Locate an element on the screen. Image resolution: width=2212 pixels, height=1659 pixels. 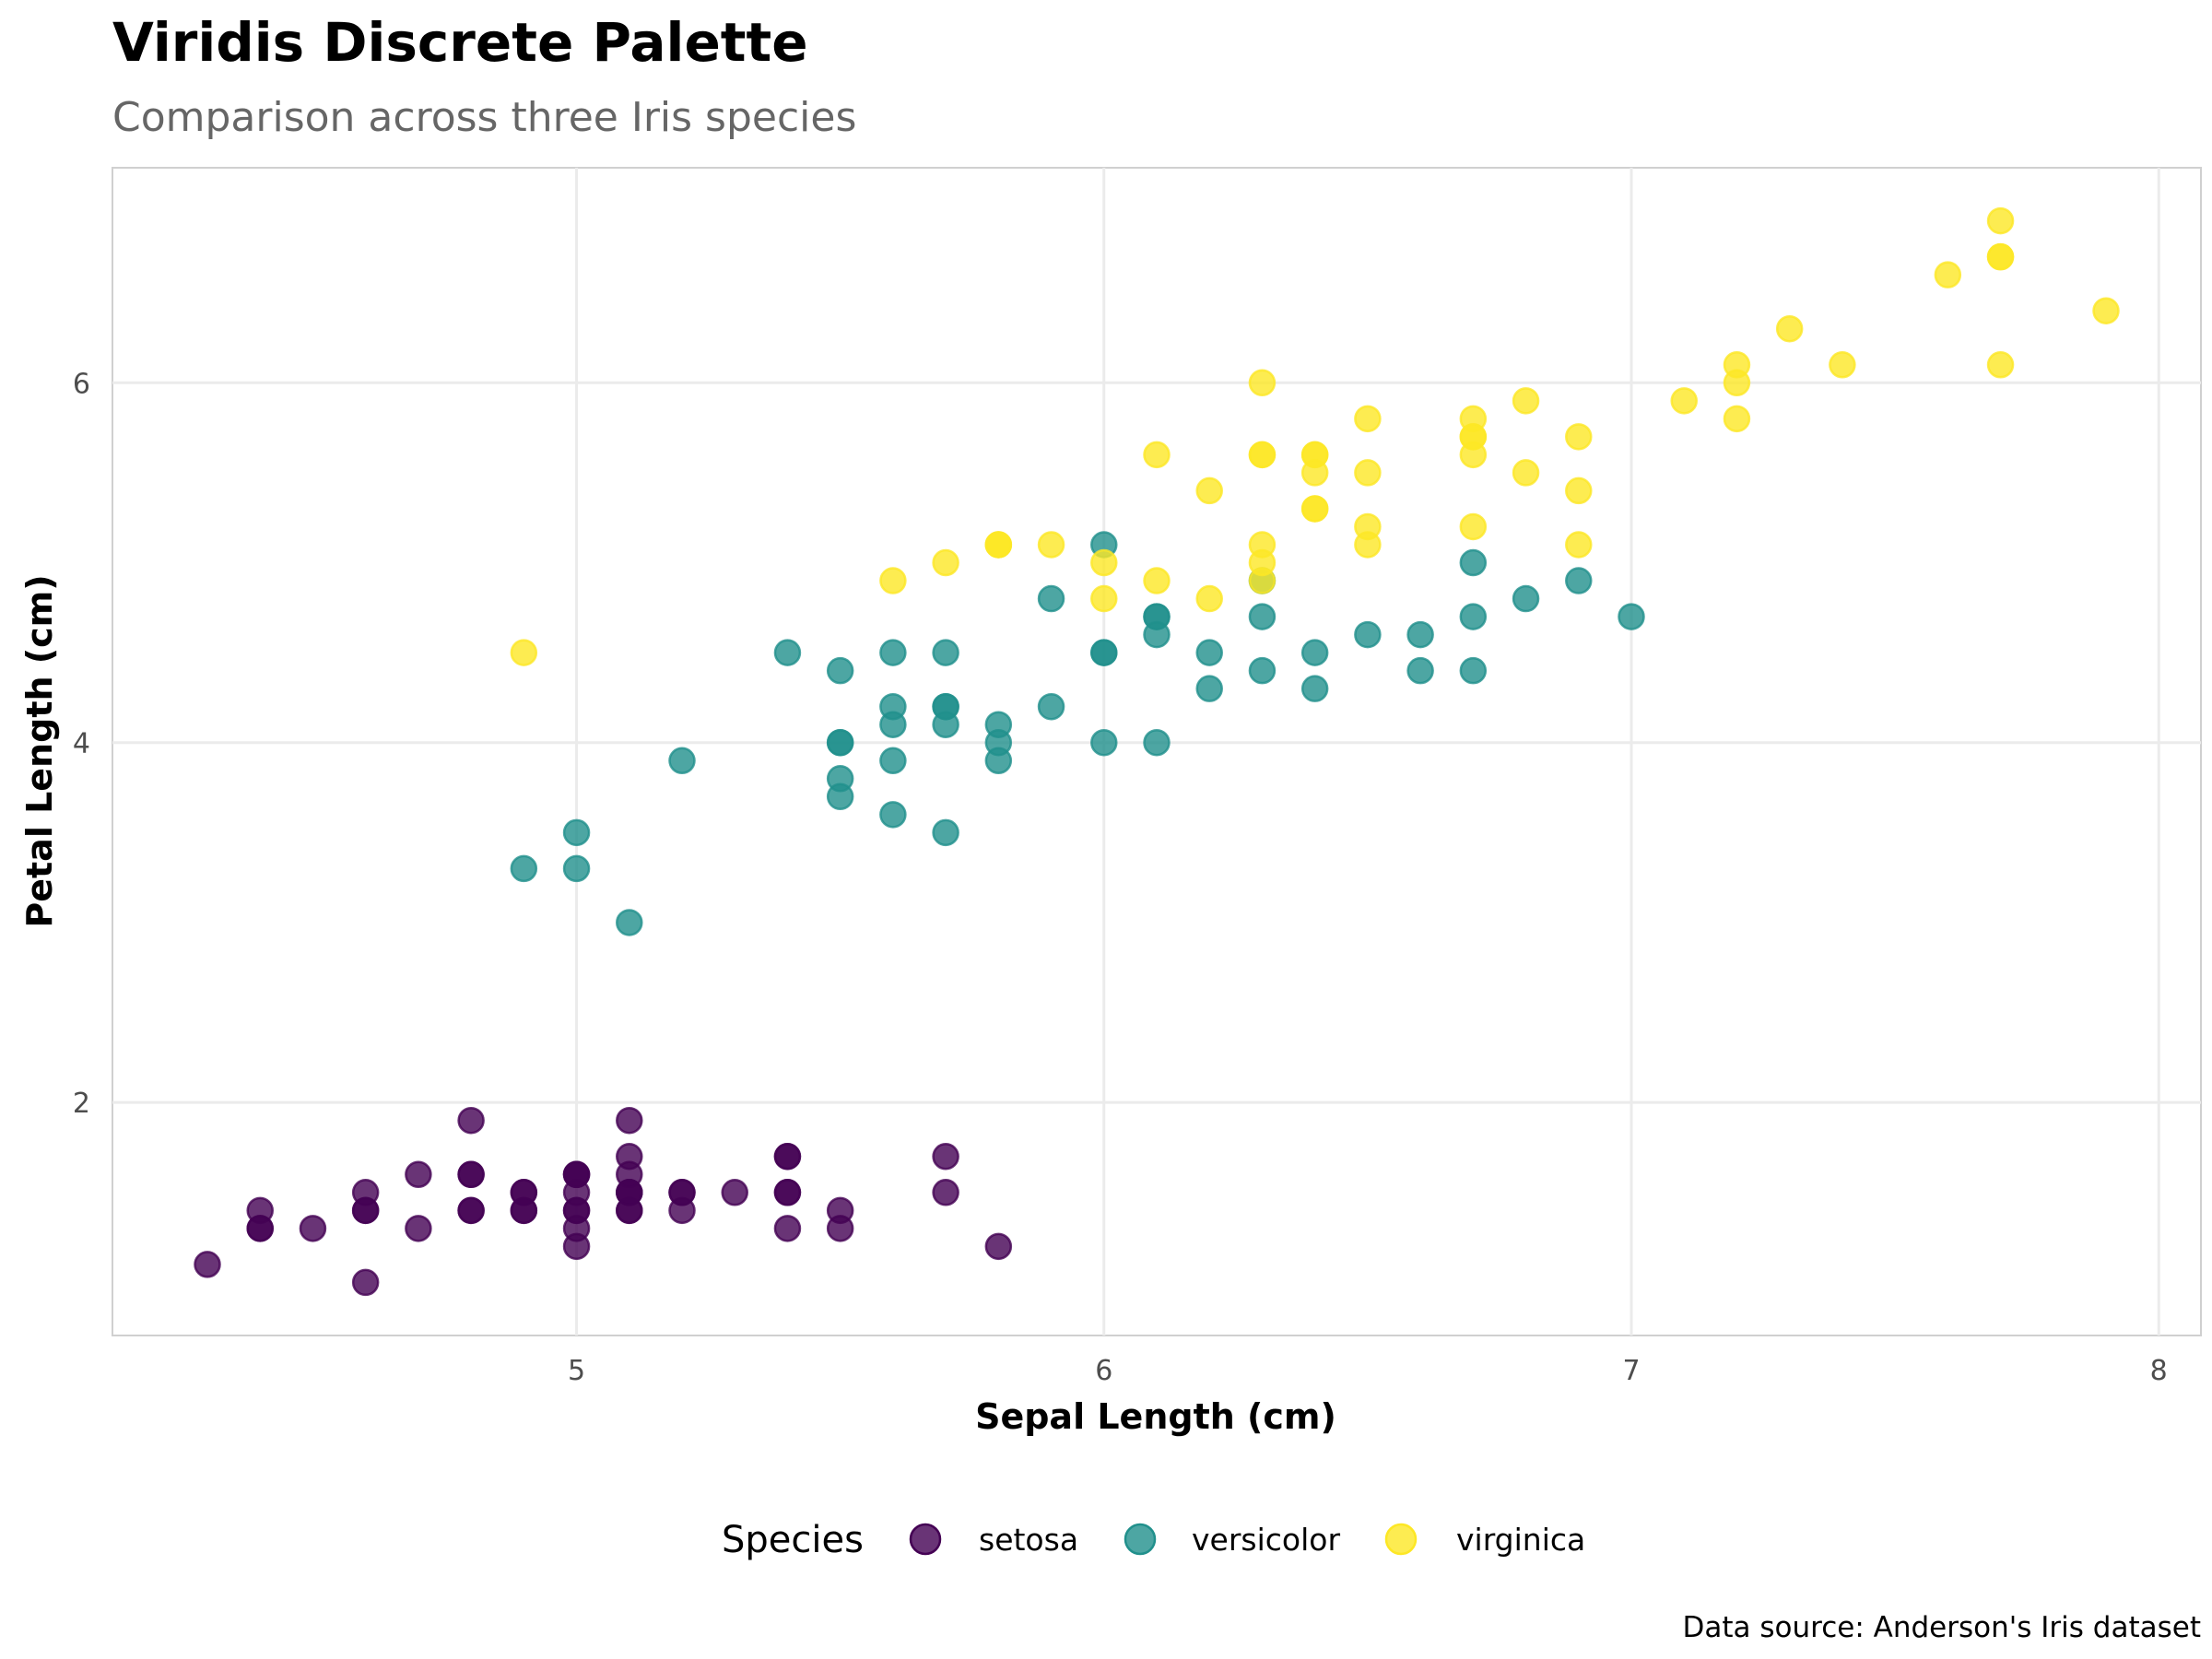
y-axis-ticks: 2 4 6 is located at coordinates (81, 744).